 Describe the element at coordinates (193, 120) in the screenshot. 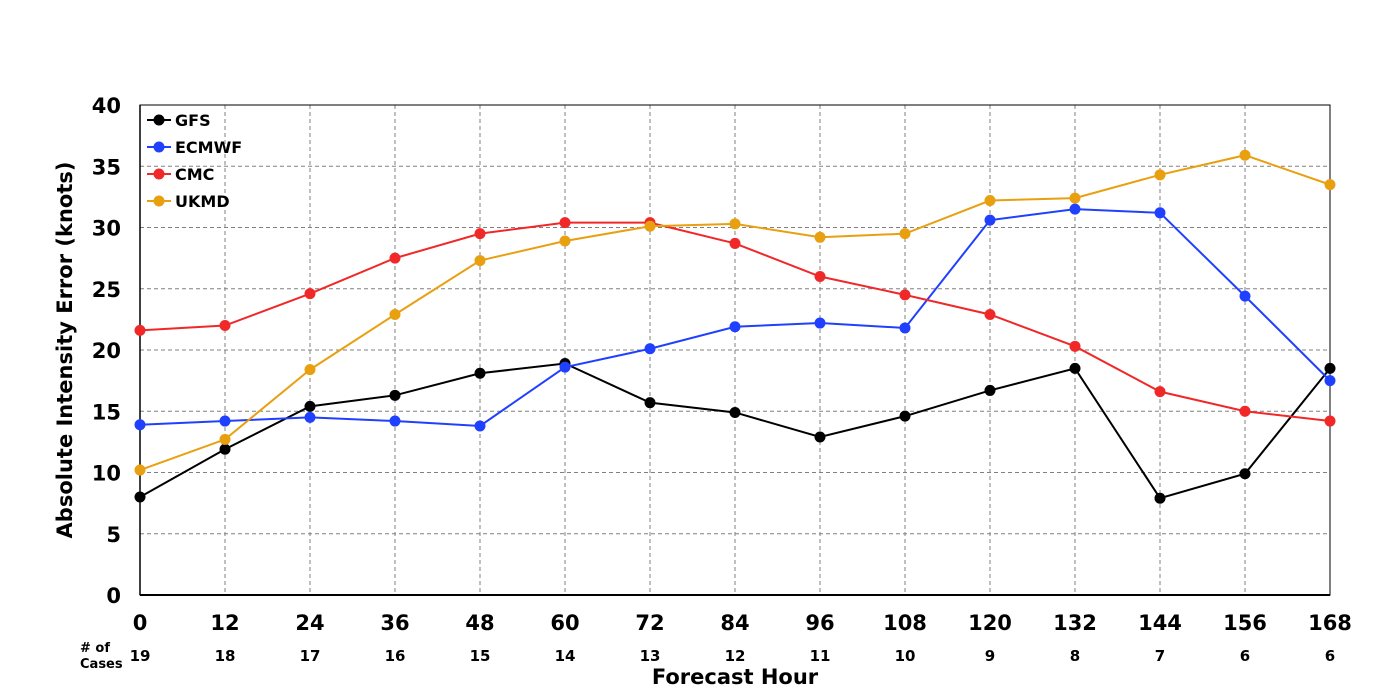

I see `legend-label-gfs: GFS` at that location.